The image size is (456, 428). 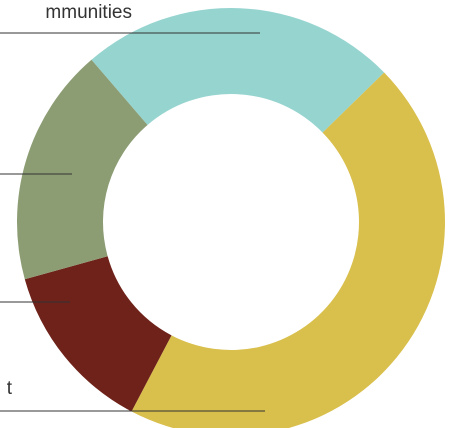 I want to click on slice-label: mmunities, so click(x=88, y=12).